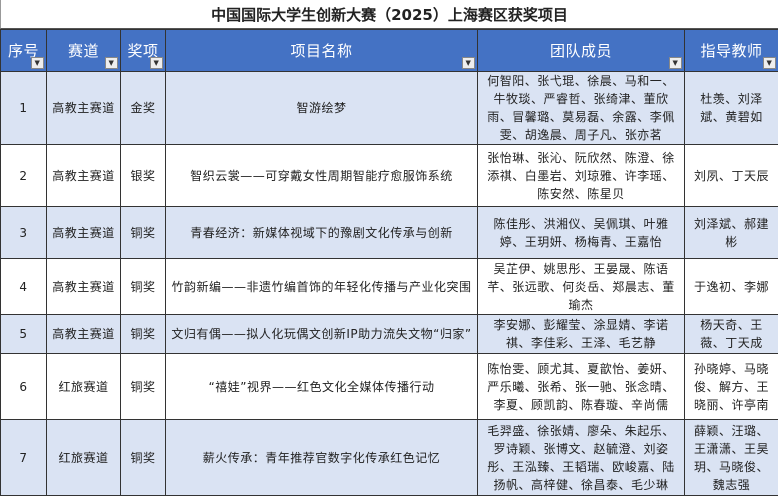 Image resolution: width=778 pixels, height=496 pixels. What do you see at coordinates (24, 176) in the screenshot?
I see `cell-no: 2` at bounding box center [24, 176].